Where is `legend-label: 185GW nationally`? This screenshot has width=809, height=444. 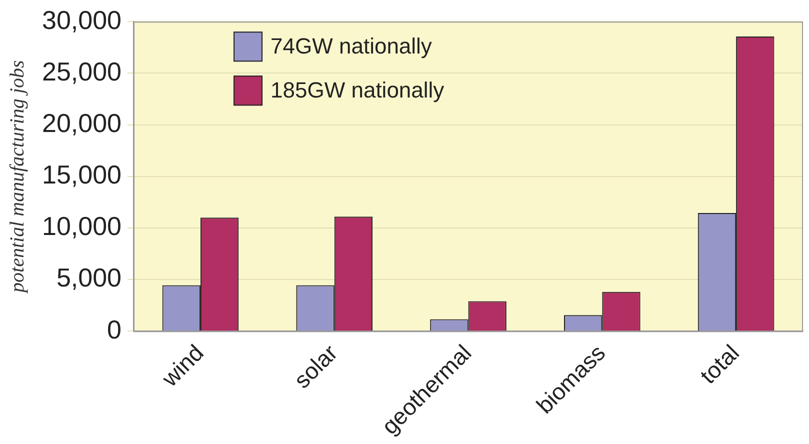 legend-label: 185GW nationally is located at coordinates (357, 90).